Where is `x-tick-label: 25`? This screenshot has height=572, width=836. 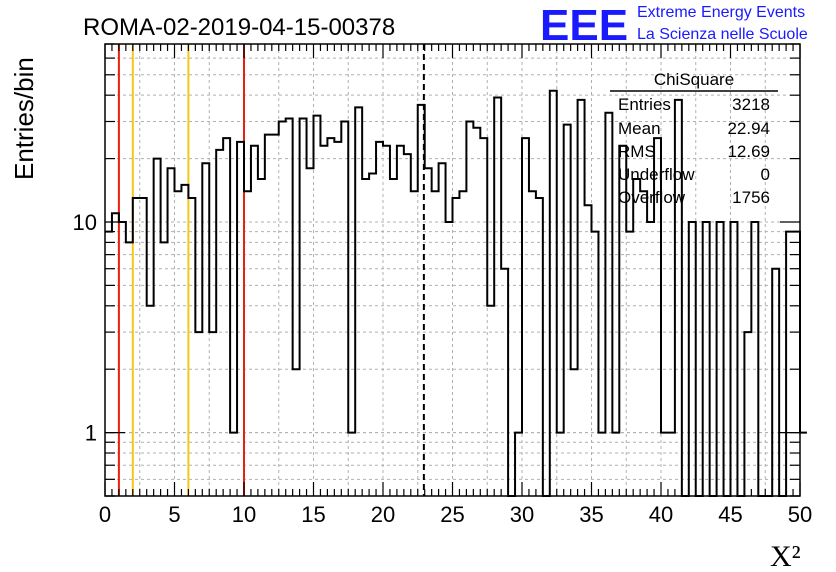 x-tick-label: 25 is located at coordinates (452, 514).